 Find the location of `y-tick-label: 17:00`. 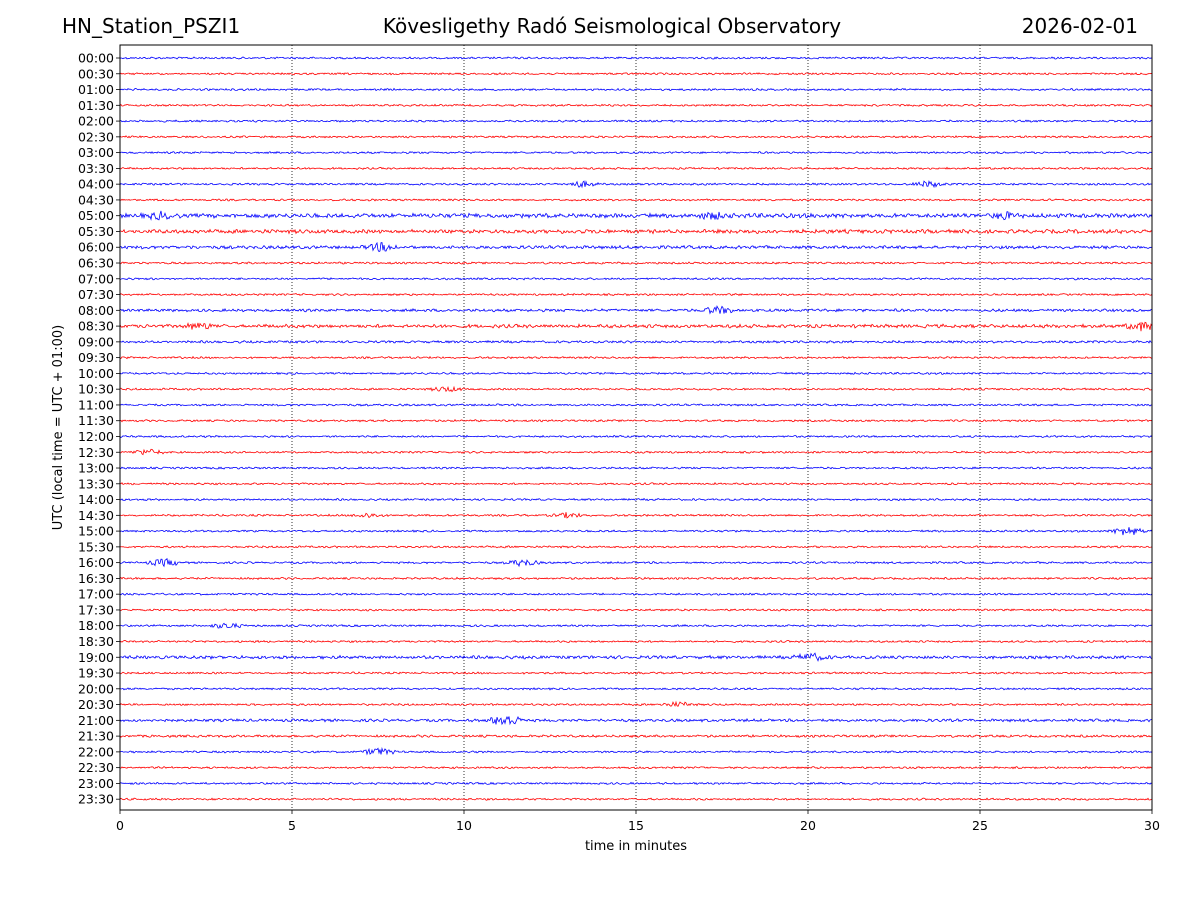

y-tick-label: 17:00 is located at coordinates (96, 594).